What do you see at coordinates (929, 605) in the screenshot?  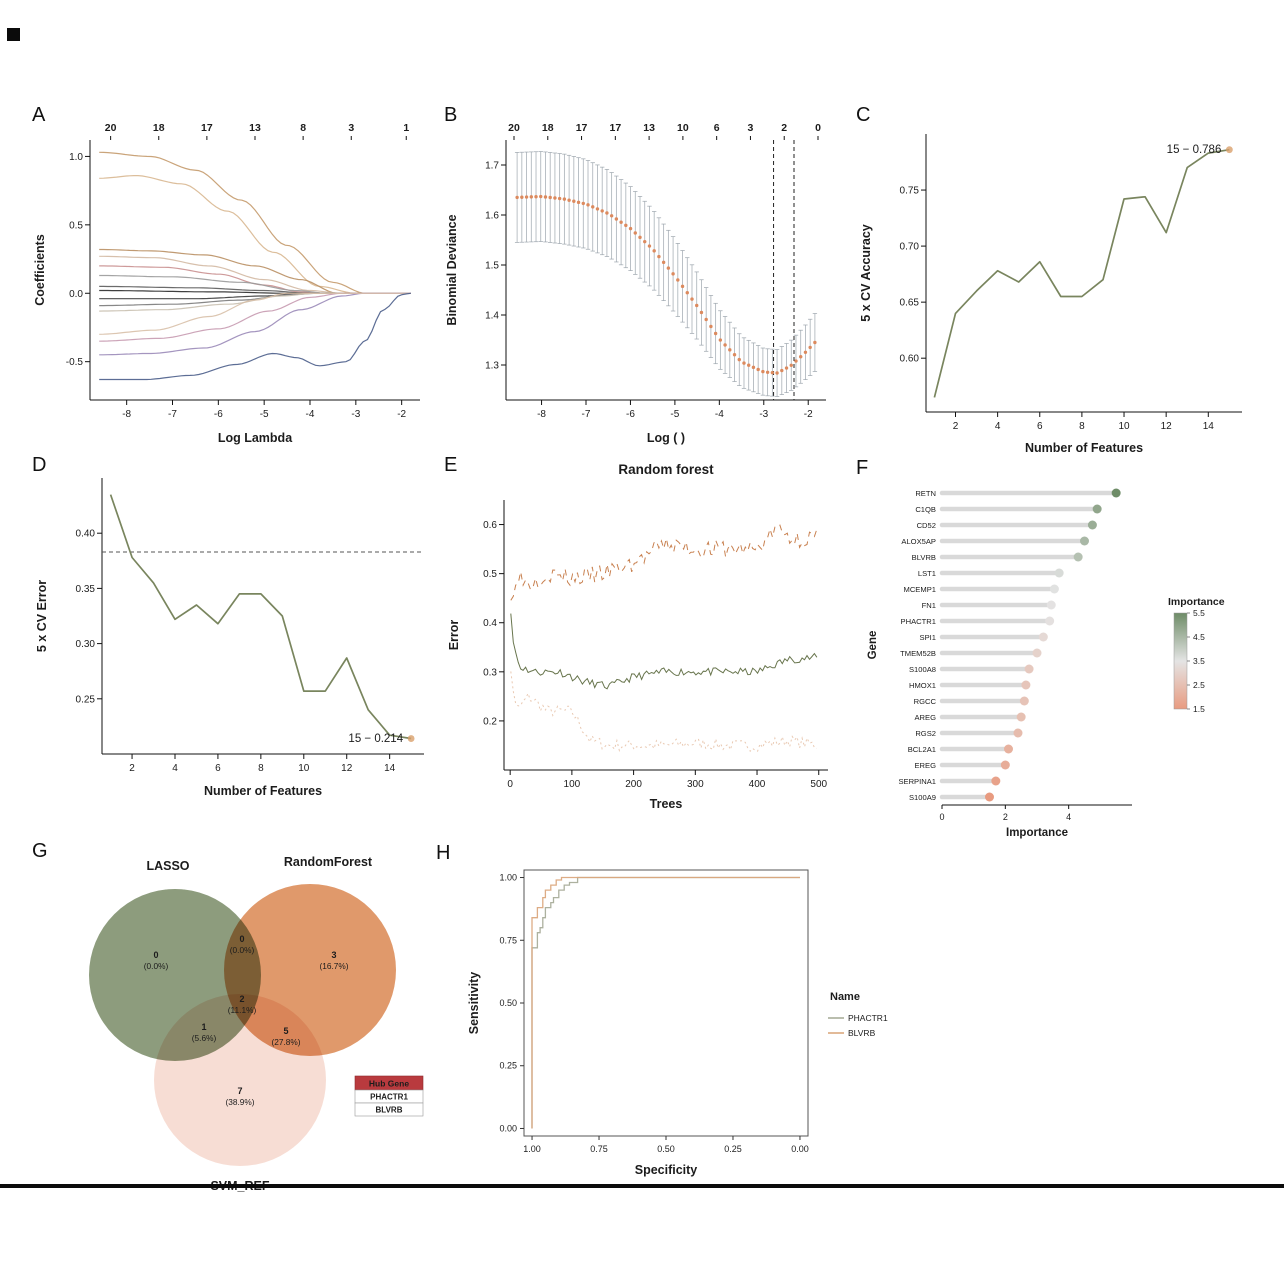 I see `svg-text: FN1` at bounding box center [929, 605].